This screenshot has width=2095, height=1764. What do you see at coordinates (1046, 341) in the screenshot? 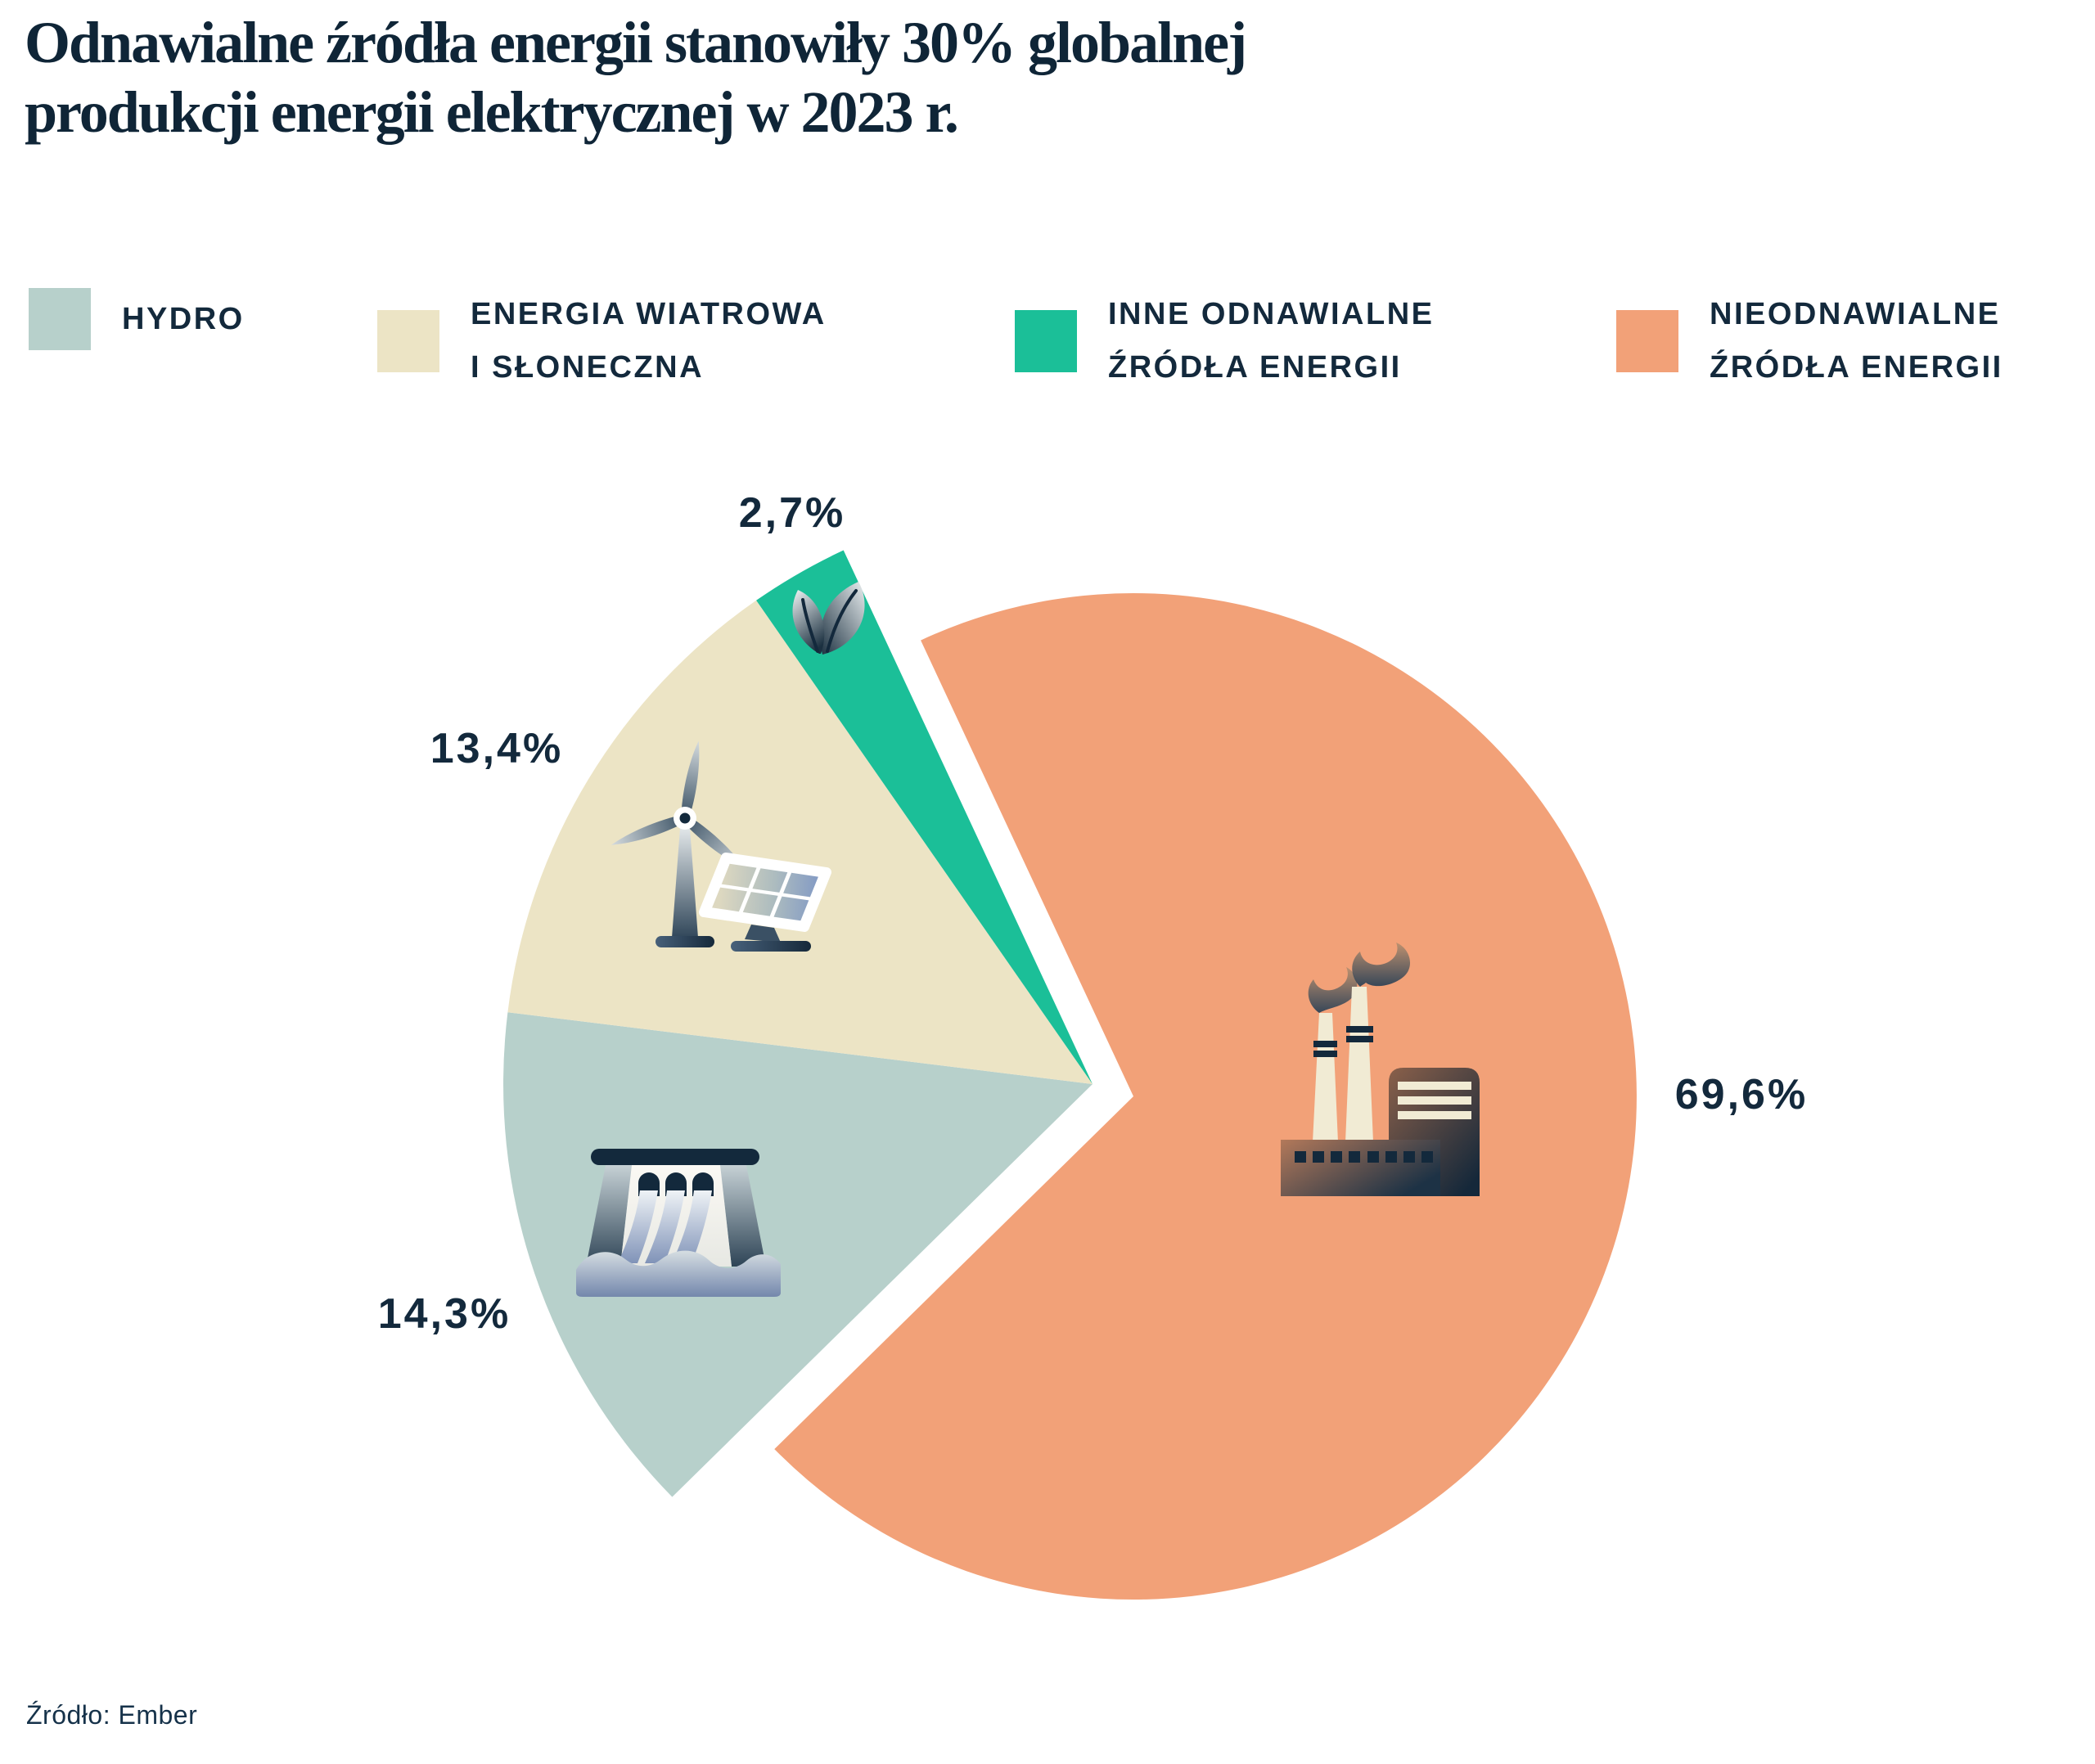
I see `legend-swatch-other-renewables-icon` at bounding box center [1046, 341].